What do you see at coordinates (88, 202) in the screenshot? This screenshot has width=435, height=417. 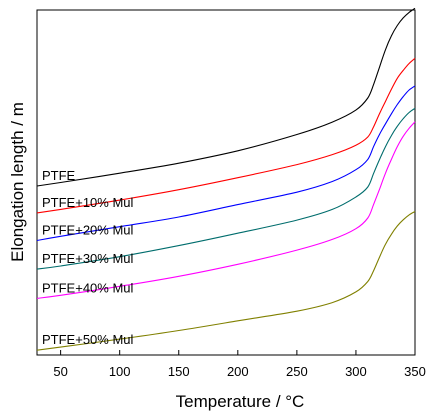 I see `series-label-1: PTFE+10% Mul` at bounding box center [88, 202].